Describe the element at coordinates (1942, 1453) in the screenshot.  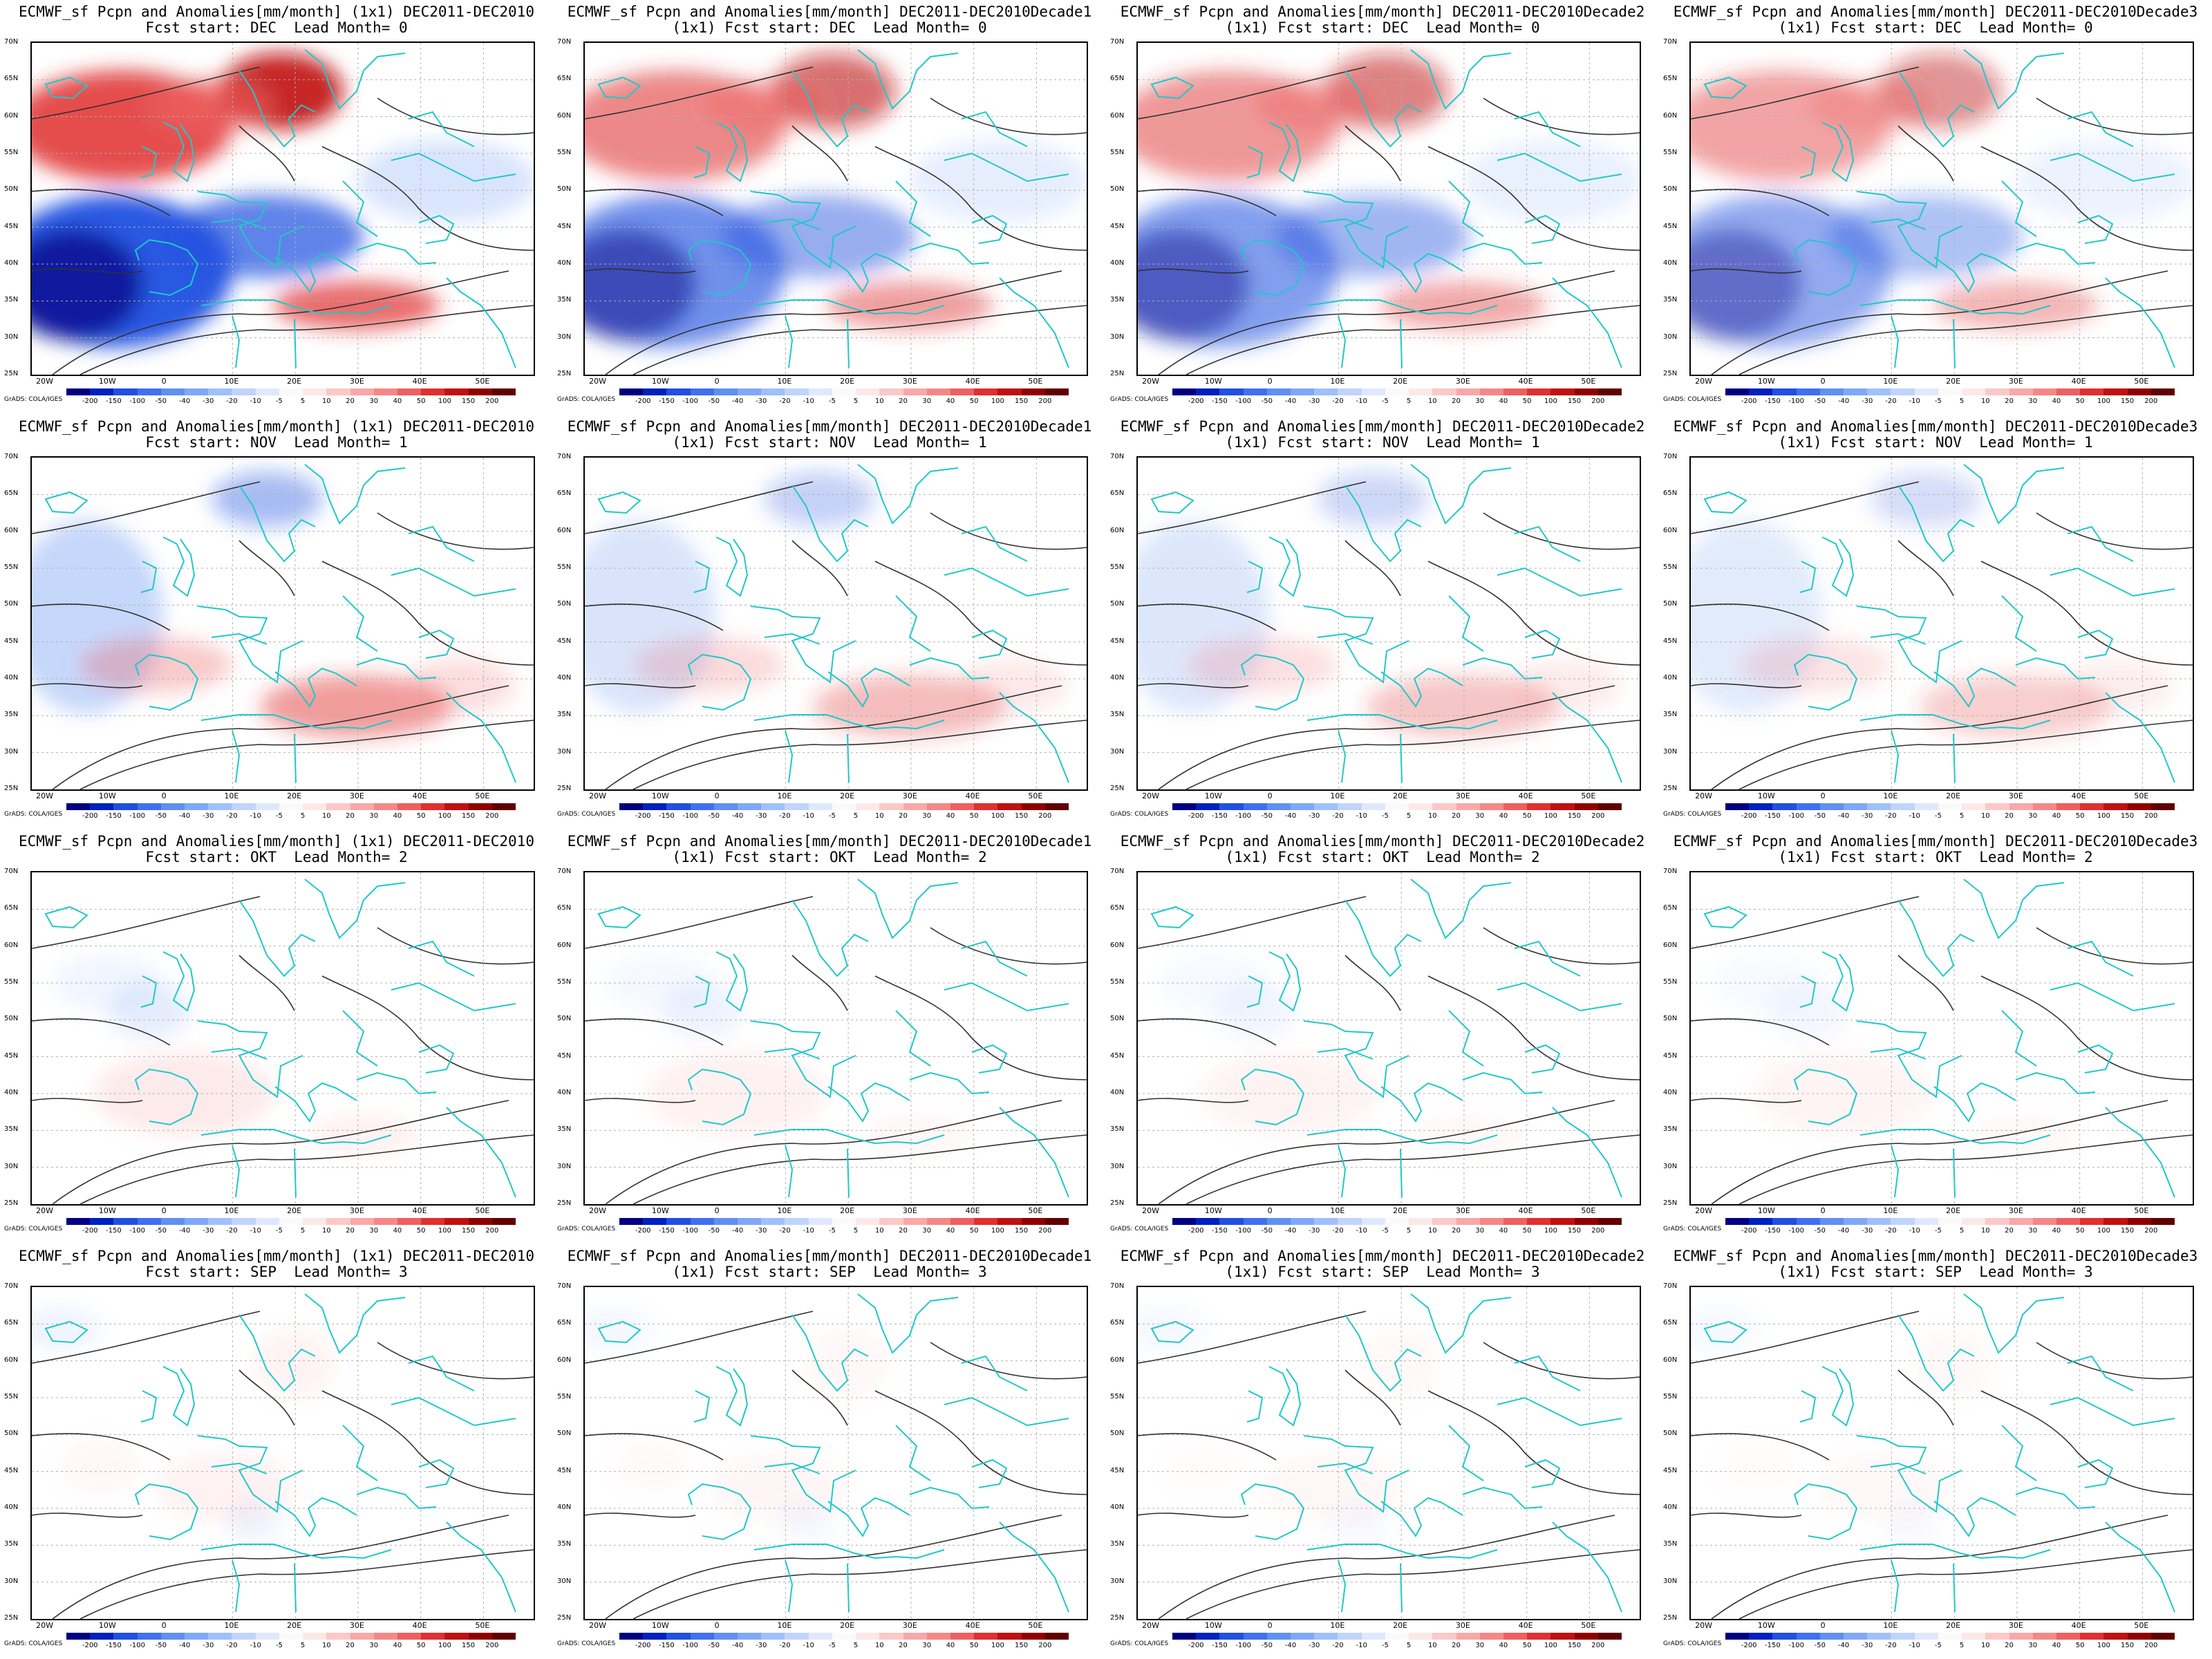
I see `map-canvas` at that location.